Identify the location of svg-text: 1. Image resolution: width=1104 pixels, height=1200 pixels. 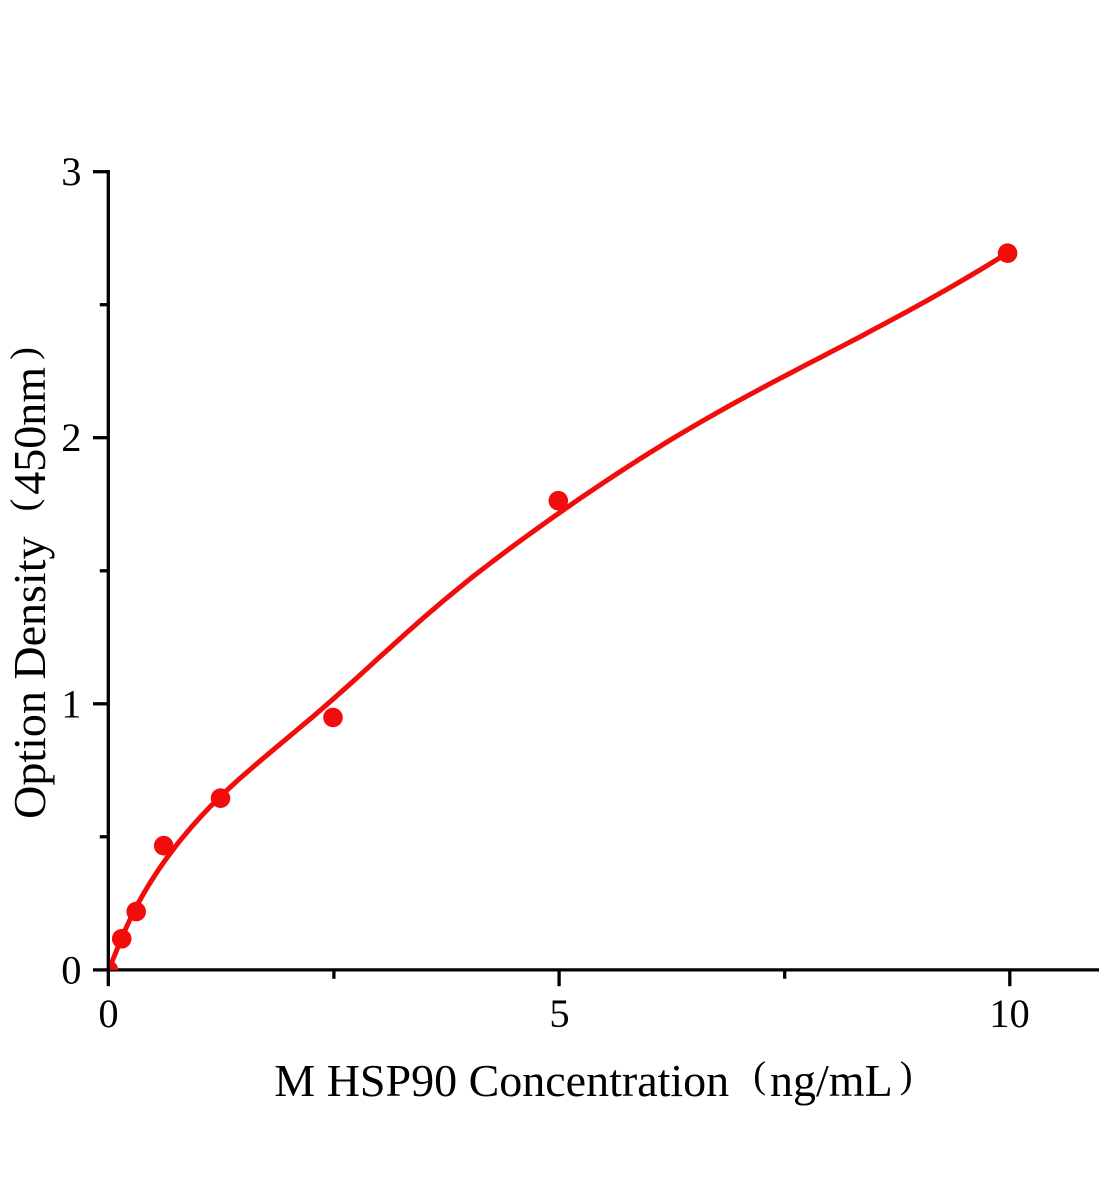
(71, 703).